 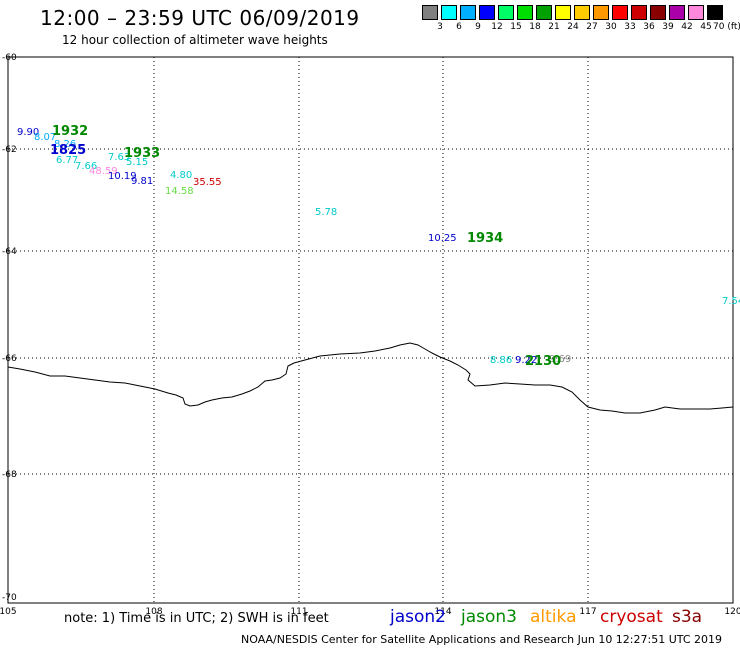 What do you see at coordinates (478, 27) in the screenshot?
I see `legend-label: 9` at bounding box center [478, 27].